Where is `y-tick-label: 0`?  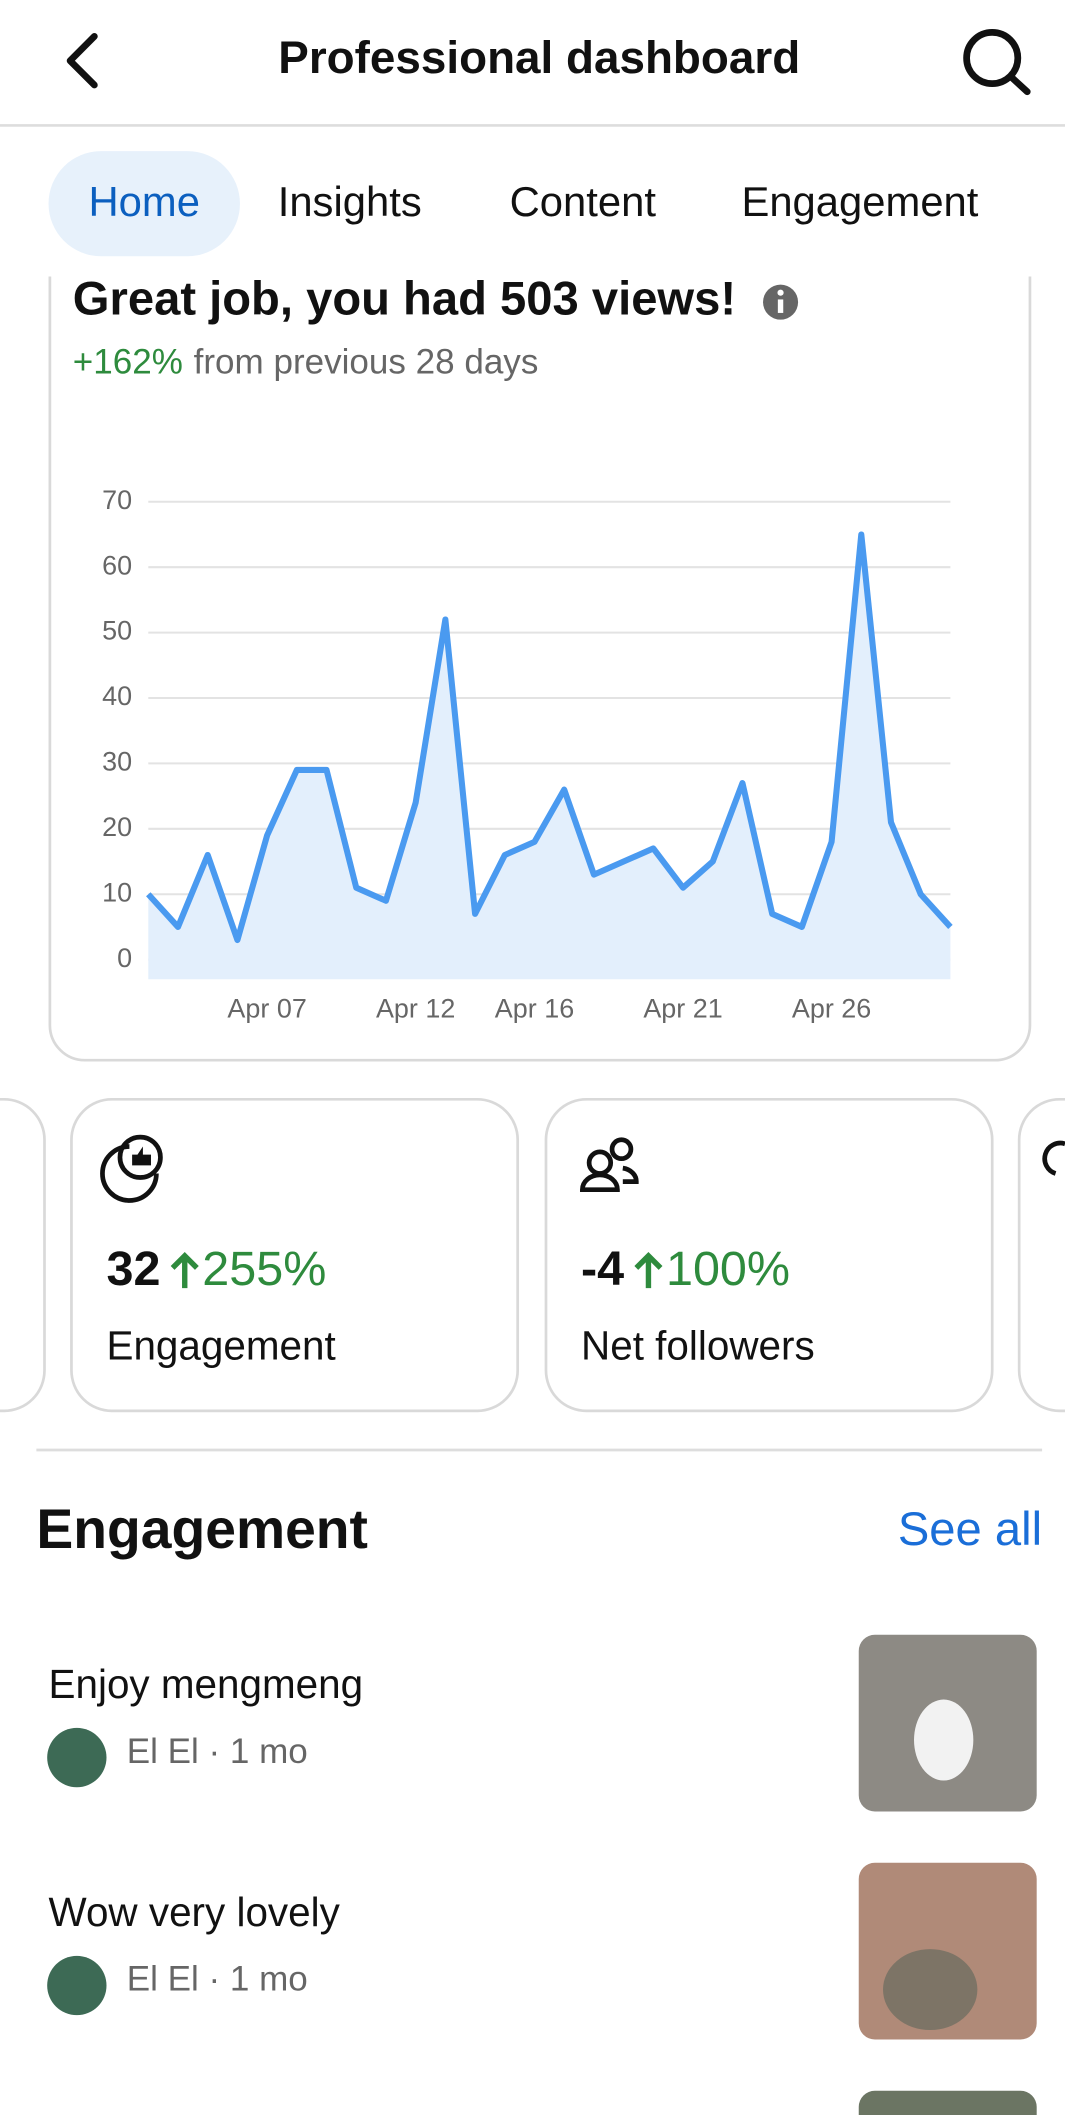
y-tick-label: 0 is located at coordinates (124, 958).